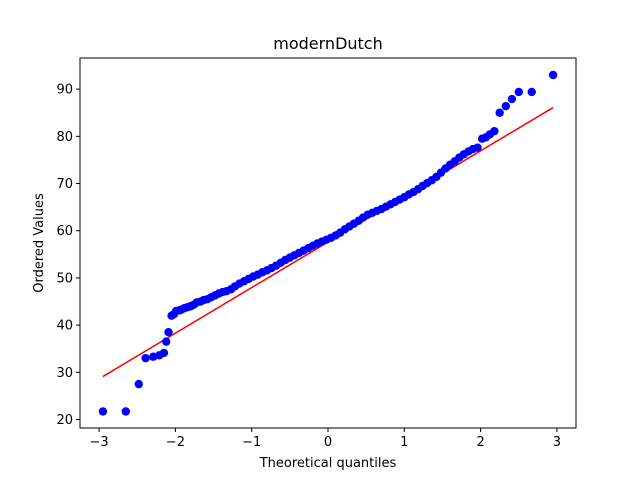 The height and width of the screenshot is (480, 640). Describe the element at coordinates (64, 137) in the screenshot. I see `y-tick-label: 80` at that location.